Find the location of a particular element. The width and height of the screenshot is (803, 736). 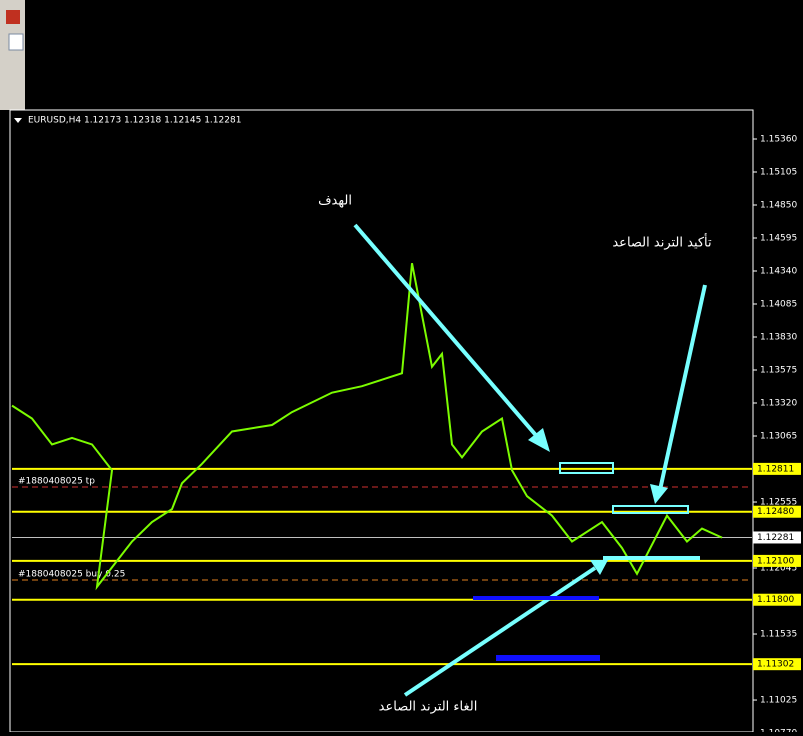

y-tick-label: 1.14340 is located at coordinates (778, 272).